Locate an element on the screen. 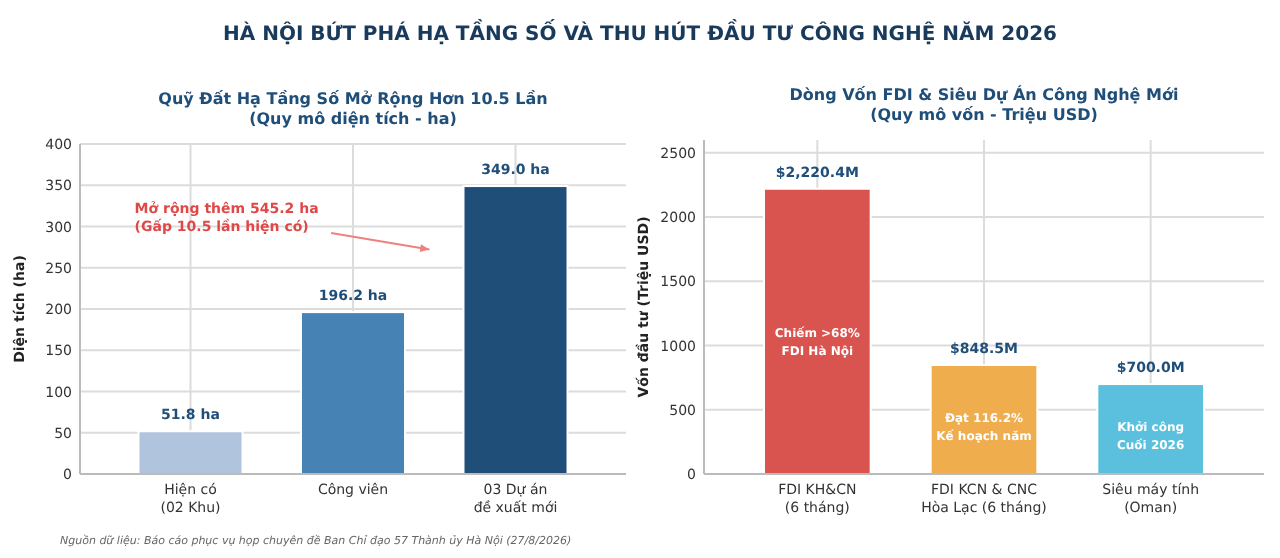 Image resolution: width=1280 pixels, height=558 pixels. chart-title: HÀ NỘI BỨT PHÁ HẠ TẦNG SỐ VÀ THU HÚT ĐẦU TƯ CÔNG NGHỆ NĂM 2026 is located at coordinates (640, 32).